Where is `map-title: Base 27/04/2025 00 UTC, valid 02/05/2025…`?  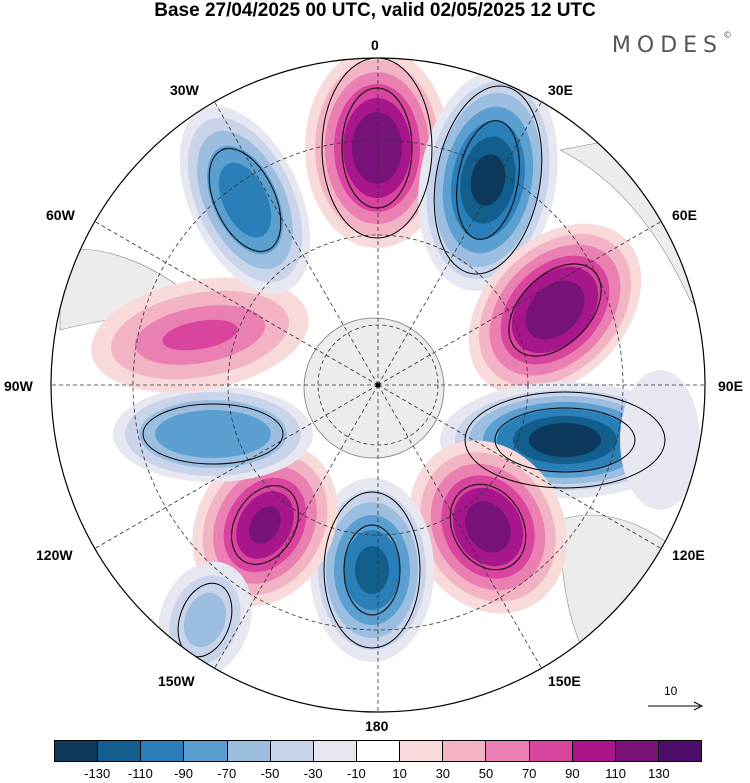 map-title: Base 27/04/2025 00 UTC, valid 02/05/2025… is located at coordinates (375, 10).